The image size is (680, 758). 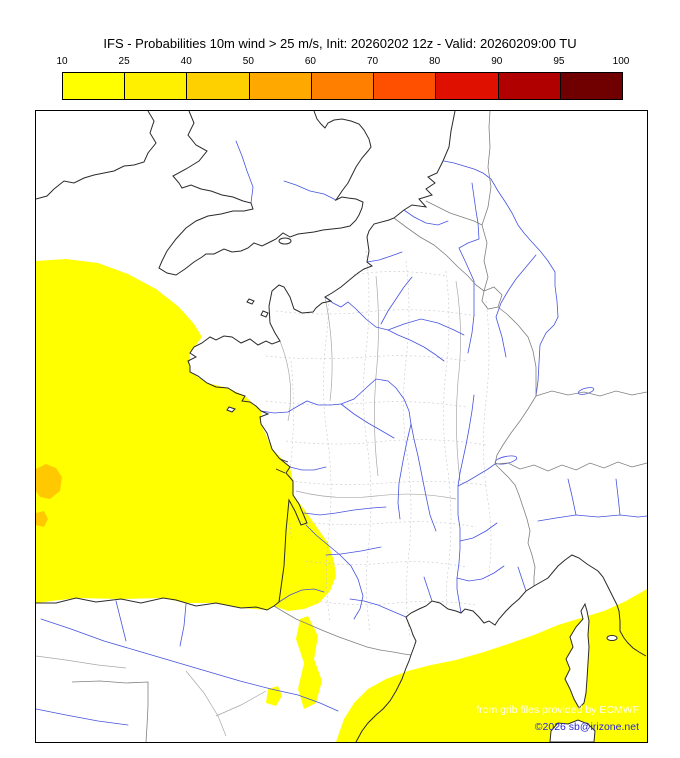 What do you see at coordinates (342, 62) in the screenshot?
I see `colorbar-ticks: 10 25 40 50 60 70 80 90 95 100` at bounding box center [342, 62].